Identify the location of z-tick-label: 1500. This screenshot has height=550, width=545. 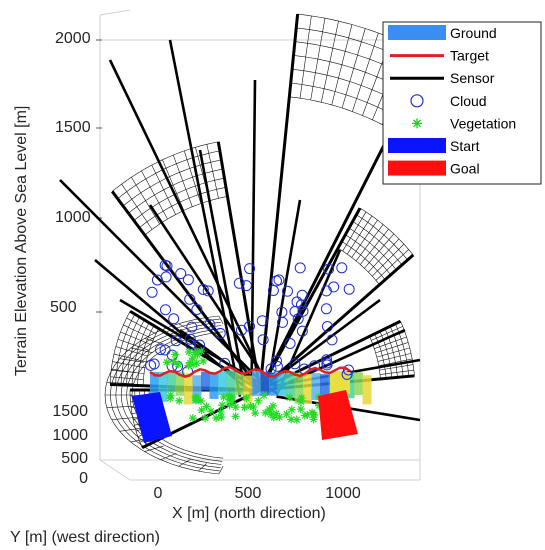
(73, 127).